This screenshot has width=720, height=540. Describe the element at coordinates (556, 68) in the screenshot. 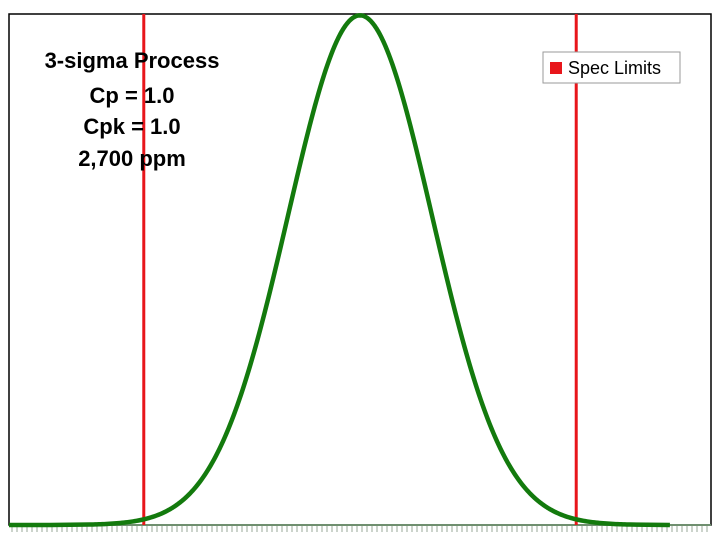

I see `legend-swatch` at that location.